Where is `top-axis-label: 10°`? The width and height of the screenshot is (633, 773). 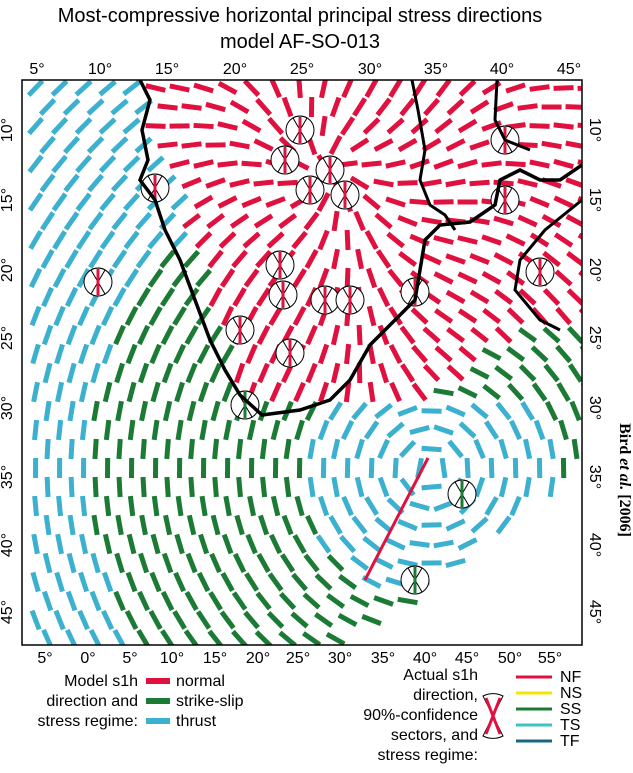 top-axis-label: 10° is located at coordinates (100, 69).